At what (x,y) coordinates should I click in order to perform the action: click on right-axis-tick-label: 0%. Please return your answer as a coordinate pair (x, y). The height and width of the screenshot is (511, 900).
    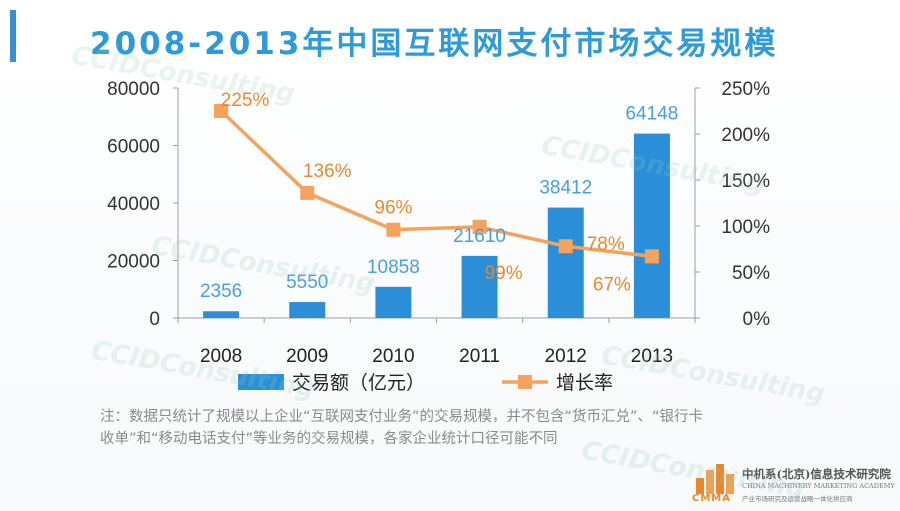
    Looking at the image, I should click on (757, 319).